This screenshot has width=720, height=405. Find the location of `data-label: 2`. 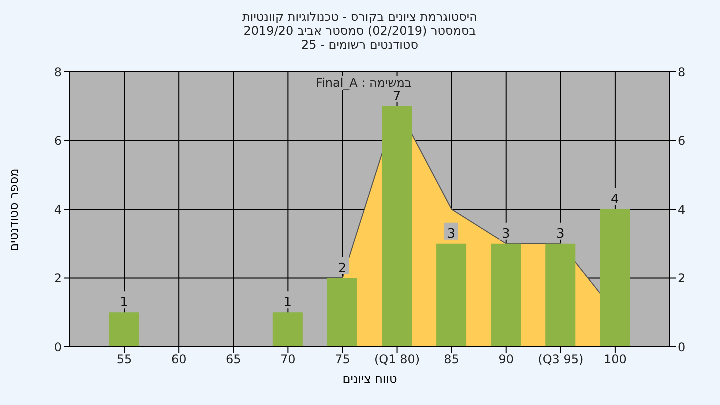

data-label: 2 is located at coordinates (342, 268).